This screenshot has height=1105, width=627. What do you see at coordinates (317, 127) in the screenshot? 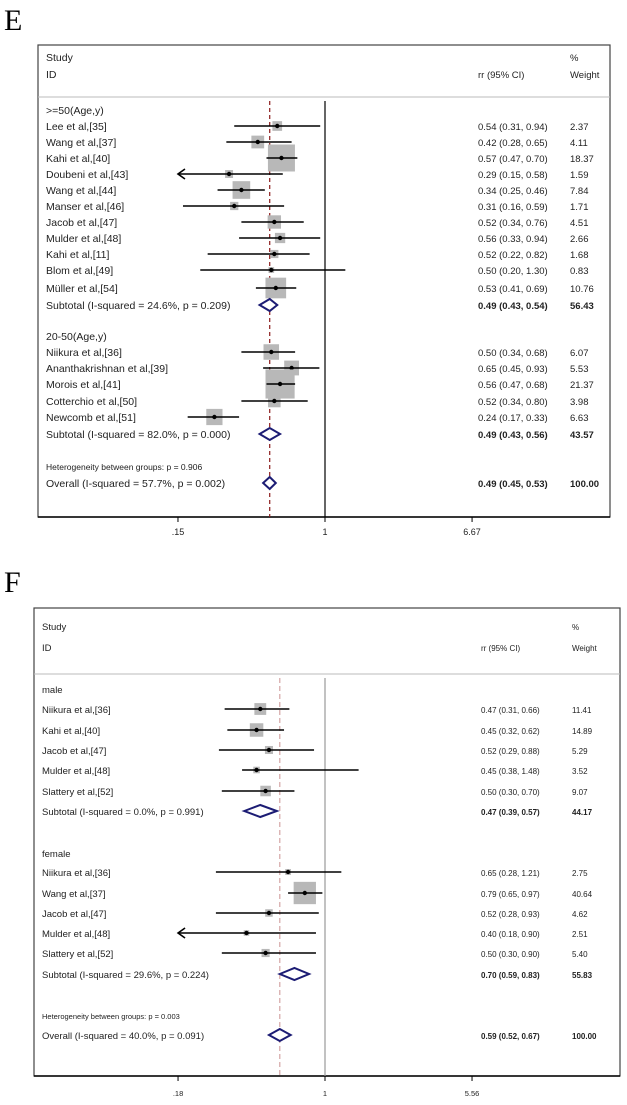
I see `forest-row-study: Lee et al,[35] 0.54 (0.31, 0.94) 2.37` at bounding box center [317, 127].